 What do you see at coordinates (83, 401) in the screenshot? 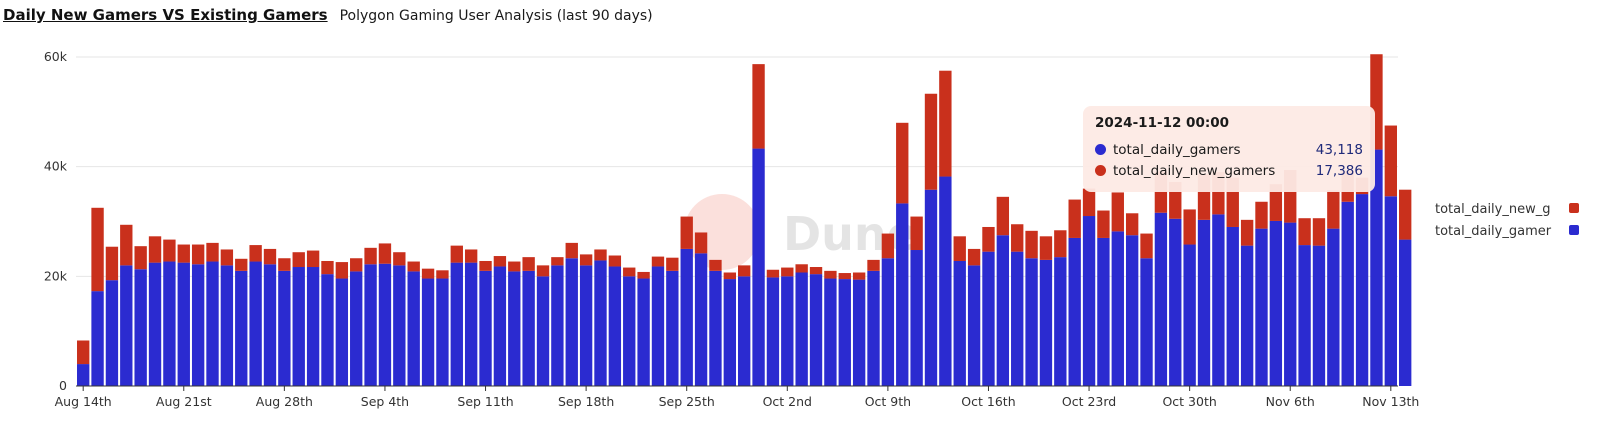
I see `x-tick-label: Aug 14th` at bounding box center [83, 401].